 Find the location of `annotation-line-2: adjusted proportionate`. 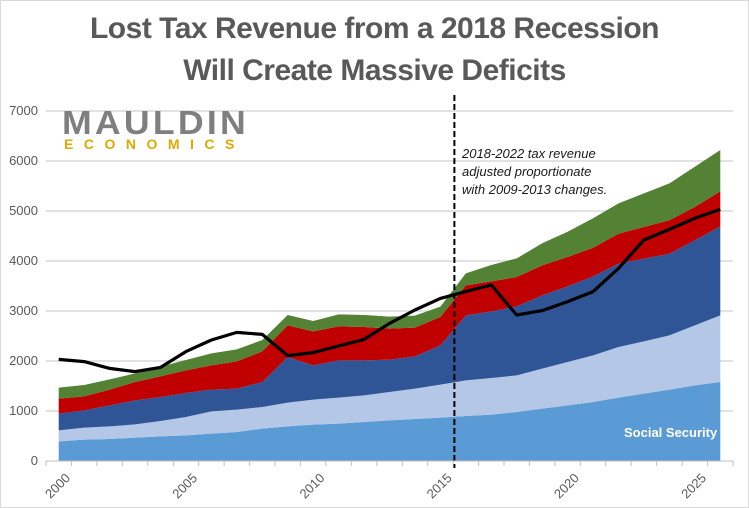

annotation-line-2: adjusted proportionate is located at coordinates (527, 171).